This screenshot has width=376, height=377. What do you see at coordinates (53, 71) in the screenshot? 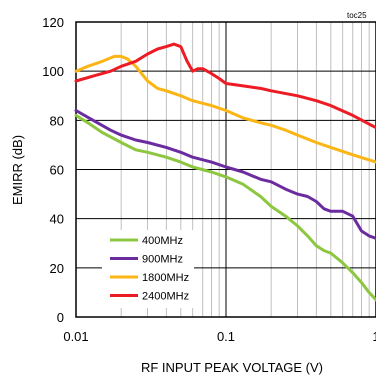
I see `y-tick-label: 100` at bounding box center [53, 71].